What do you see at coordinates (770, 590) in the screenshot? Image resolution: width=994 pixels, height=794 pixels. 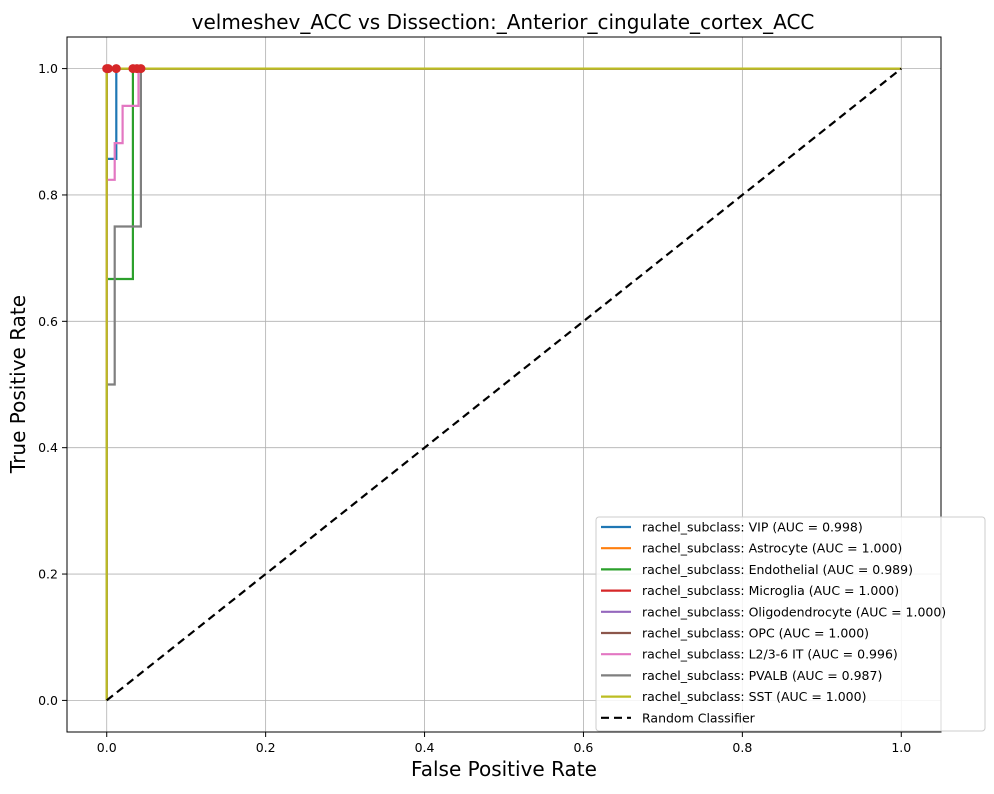 I see `legend-label: rachel_subclass: Microglia (AUC = 1.000)` at bounding box center [770, 590].